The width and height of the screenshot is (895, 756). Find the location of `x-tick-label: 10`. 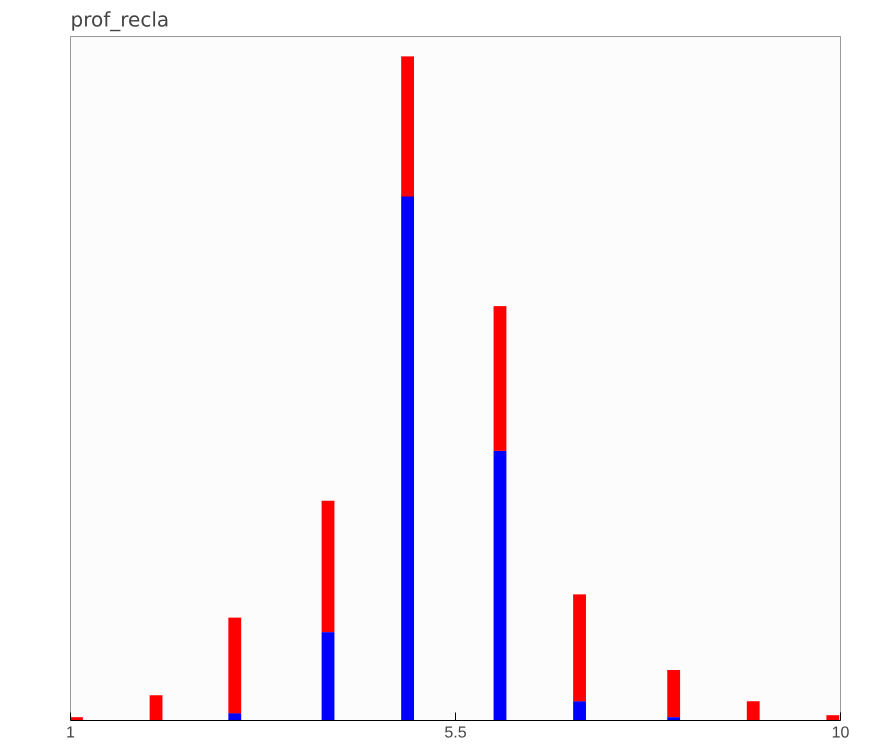

x-tick-label: 10 is located at coordinates (841, 733).